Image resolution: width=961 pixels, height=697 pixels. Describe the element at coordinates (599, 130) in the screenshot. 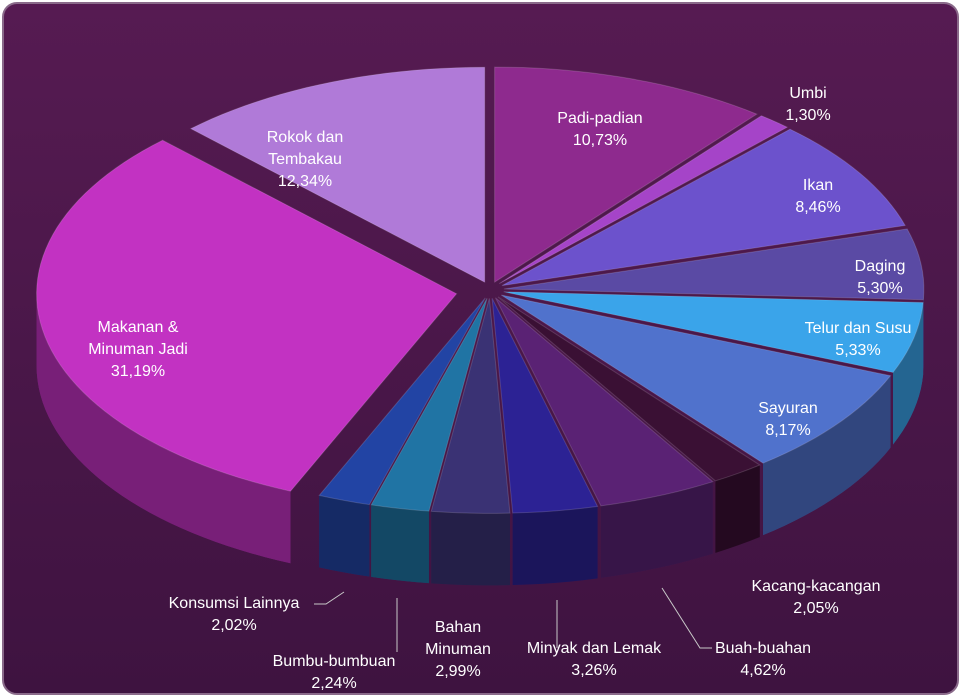

I see `data-label: Padi-padian 10,73%` at that location.